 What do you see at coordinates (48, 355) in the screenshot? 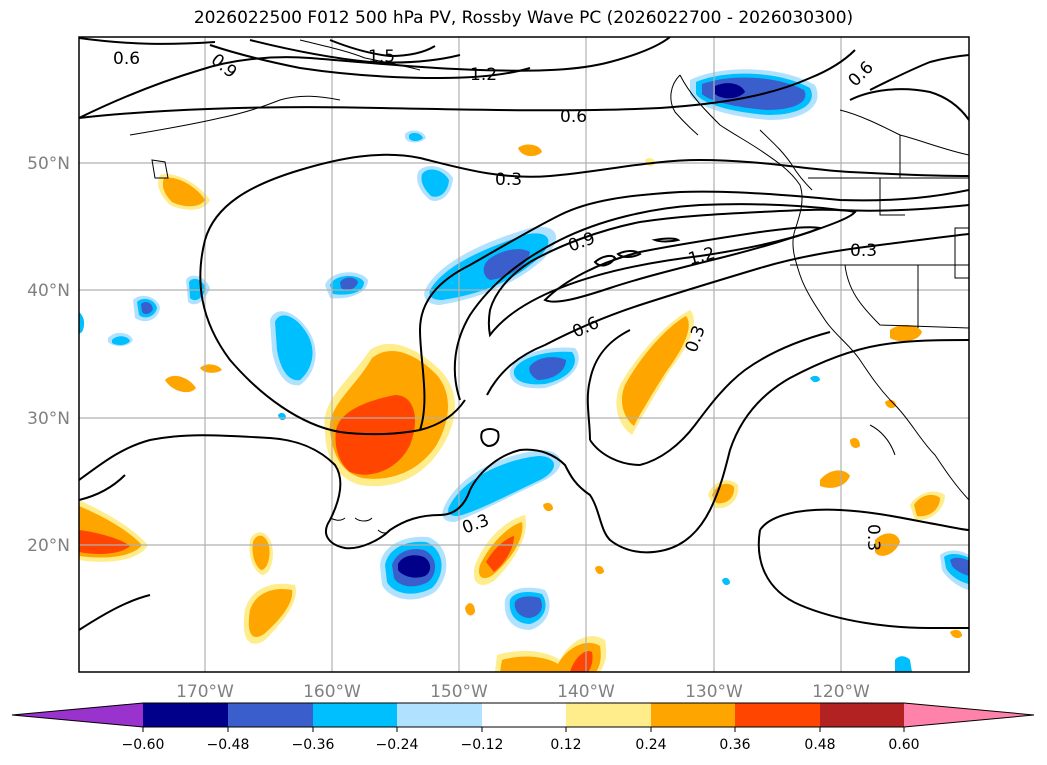
I see `latitude-labels: 50°N 40°N 30°N 20°N` at bounding box center [48, 355].